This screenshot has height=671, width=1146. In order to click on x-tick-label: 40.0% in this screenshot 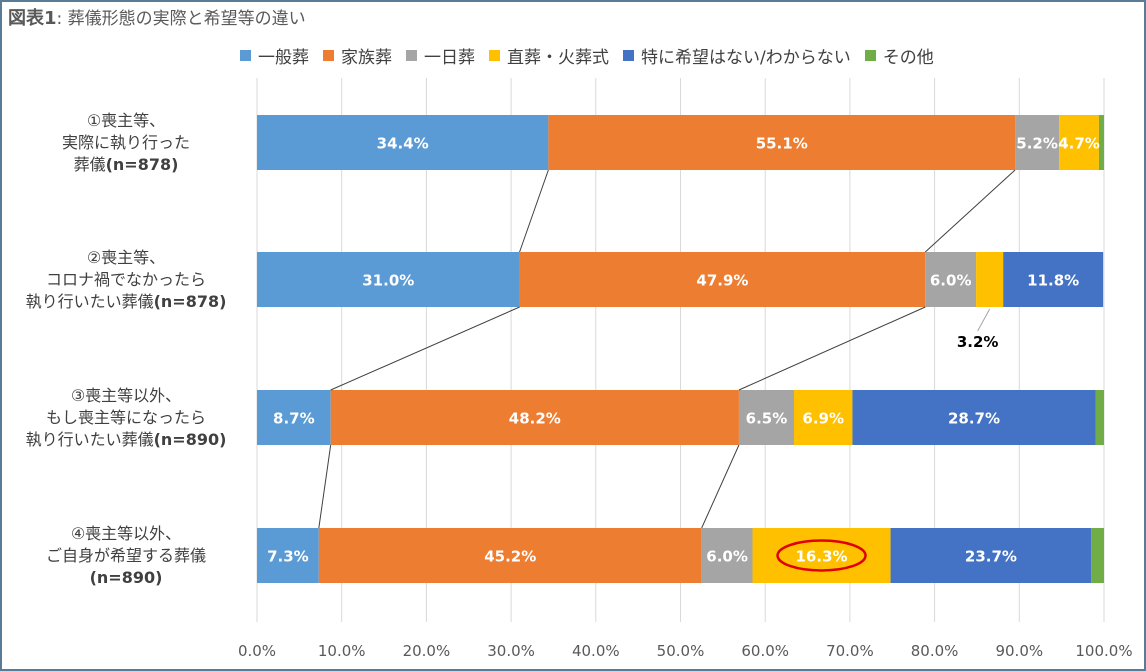, I will do `click(596, 651)`.